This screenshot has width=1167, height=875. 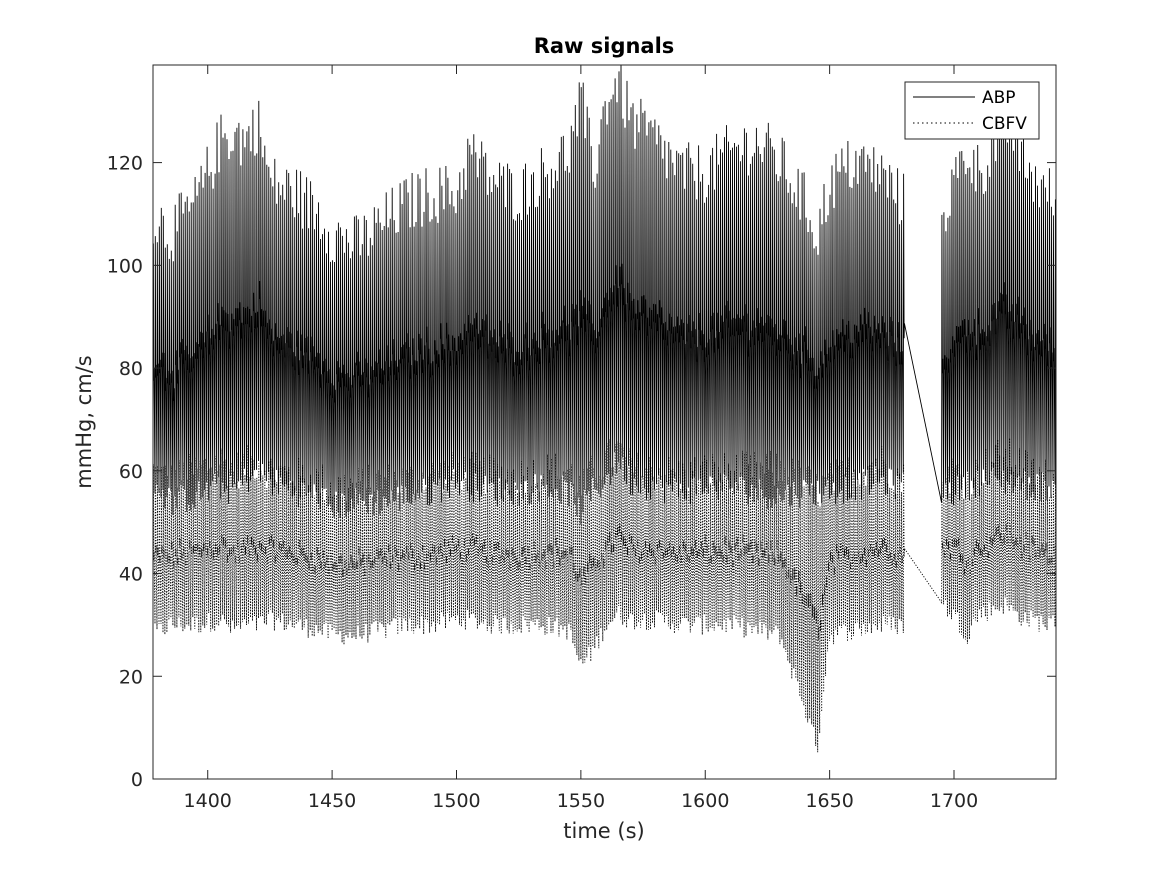 What do you see at coordinates (125, 266) in the screenshot?
I see `y-tick-label: 100` at bounding box center [125, 266].